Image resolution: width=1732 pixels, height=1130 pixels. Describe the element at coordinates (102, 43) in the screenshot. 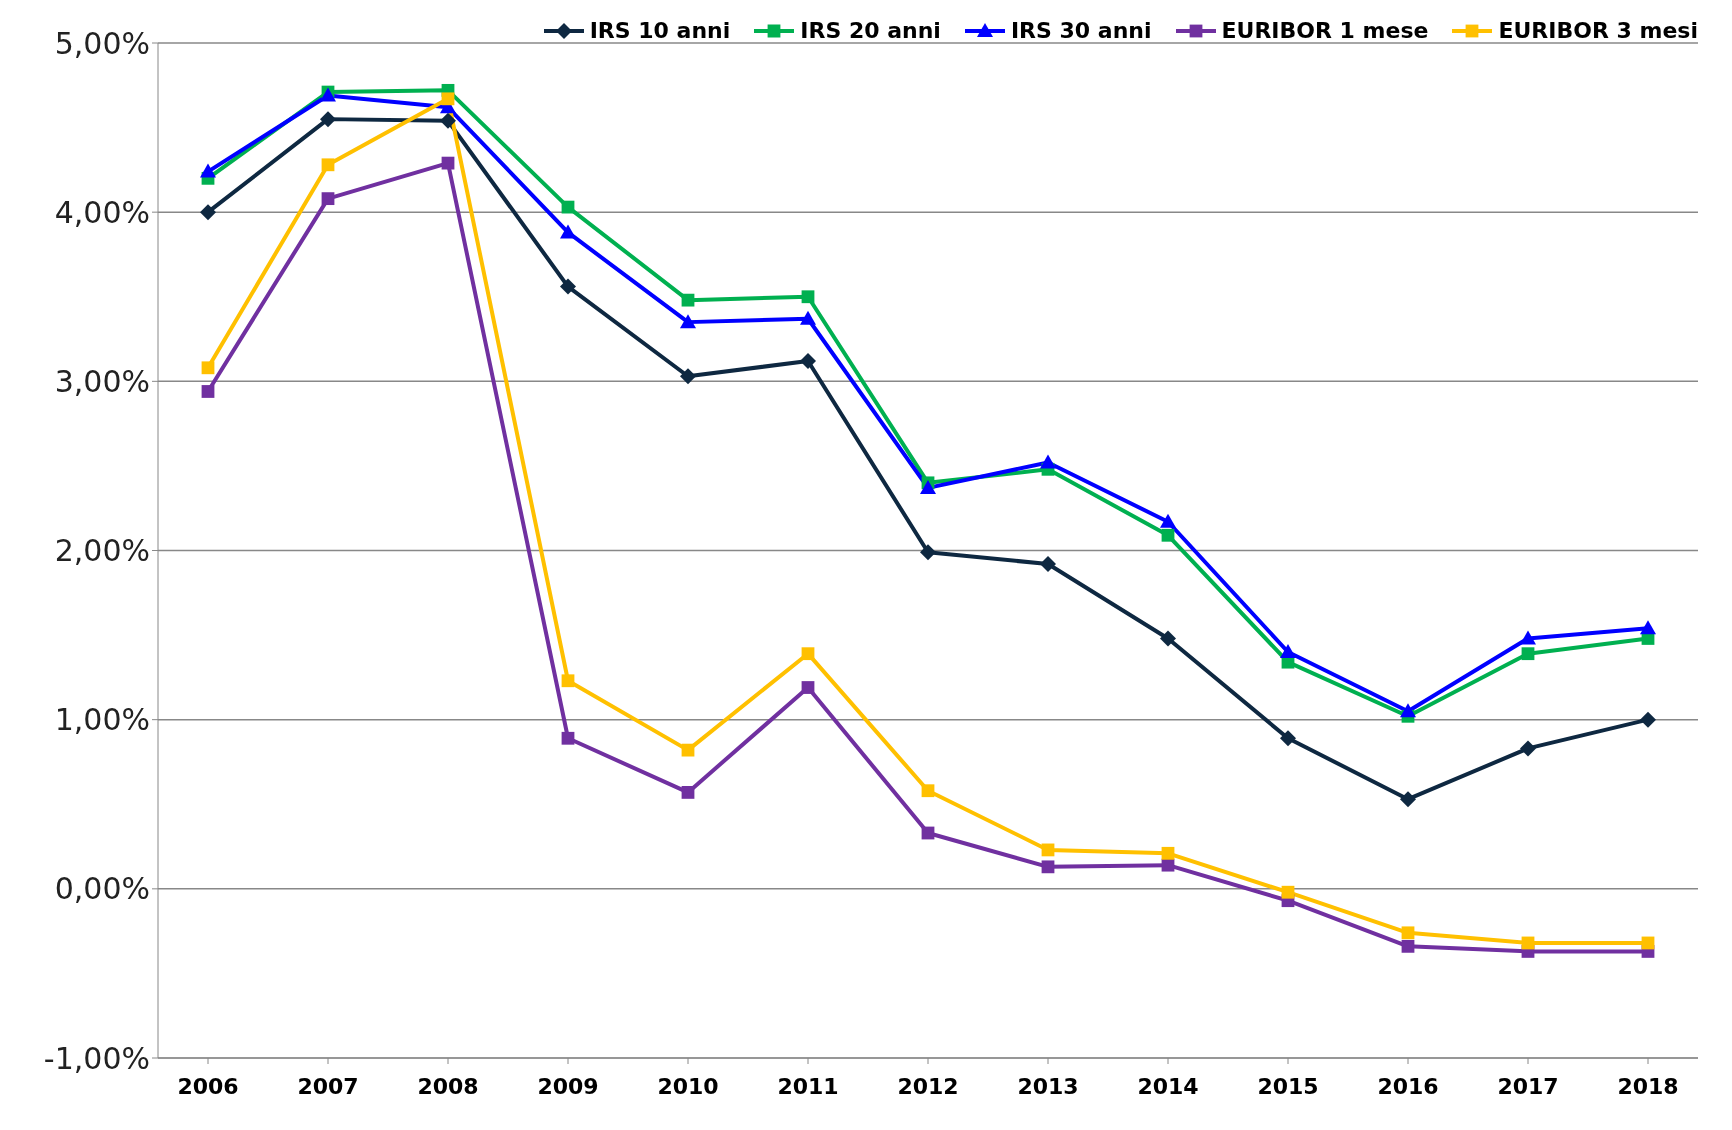

I see `y-tick-label: 5,00%` at that location.